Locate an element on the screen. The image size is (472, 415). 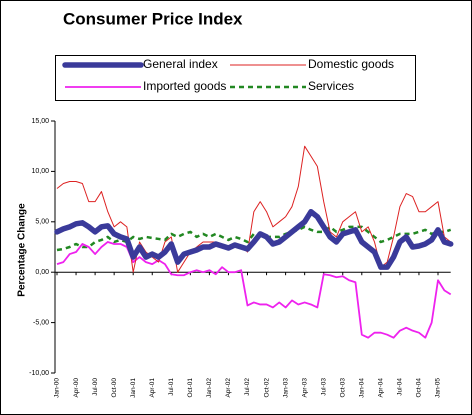
x-tick-label: Oct-01 is located at coordinates (190, 388).